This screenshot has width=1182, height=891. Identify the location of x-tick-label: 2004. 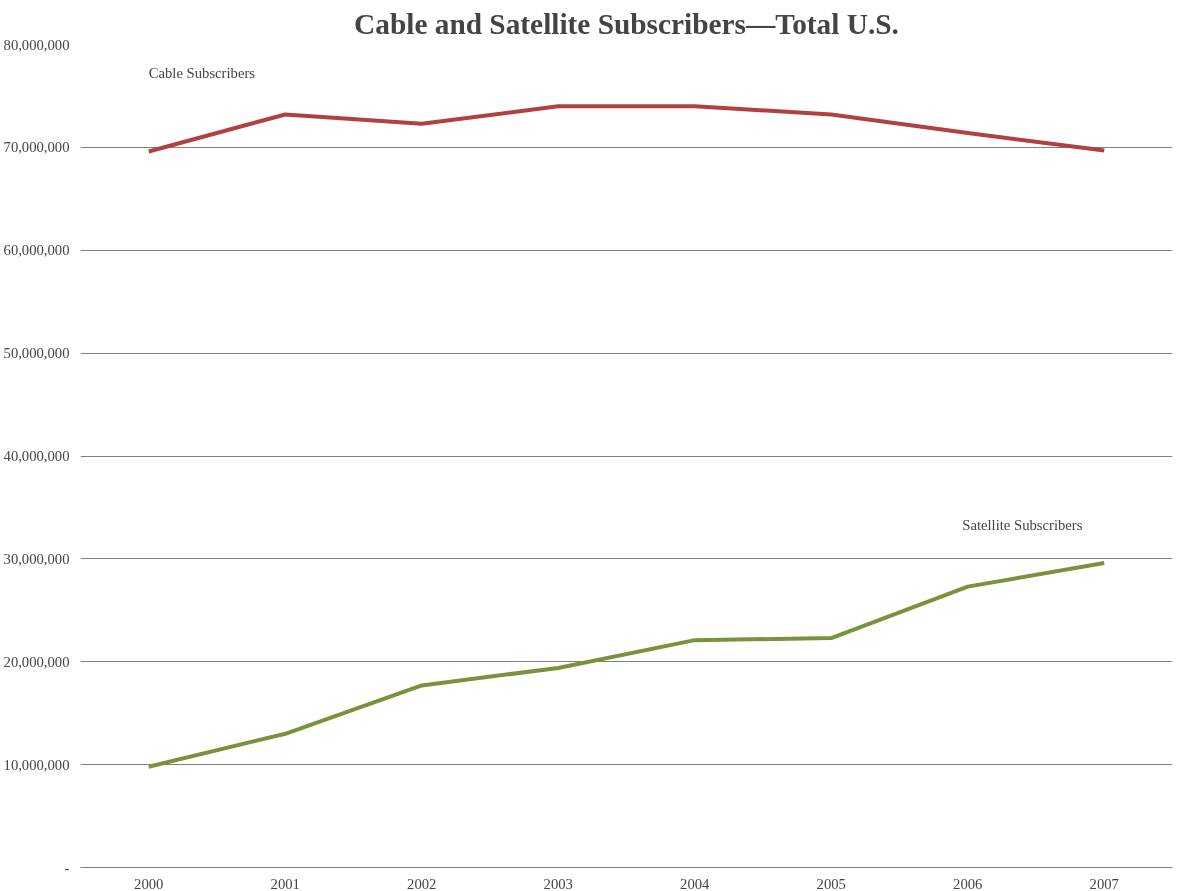
(695, 883).